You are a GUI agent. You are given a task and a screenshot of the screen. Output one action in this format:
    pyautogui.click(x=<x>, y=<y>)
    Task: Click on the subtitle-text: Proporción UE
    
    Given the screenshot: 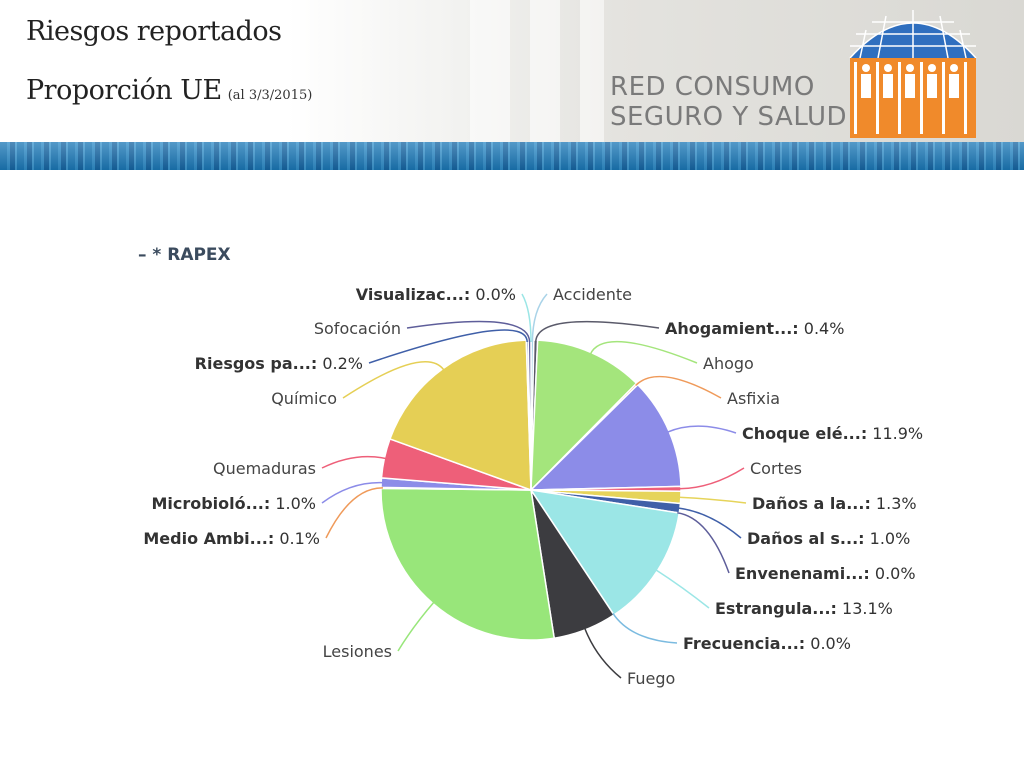 What is the action you would take?
    pyautogui.click(x=124, y=90)
    